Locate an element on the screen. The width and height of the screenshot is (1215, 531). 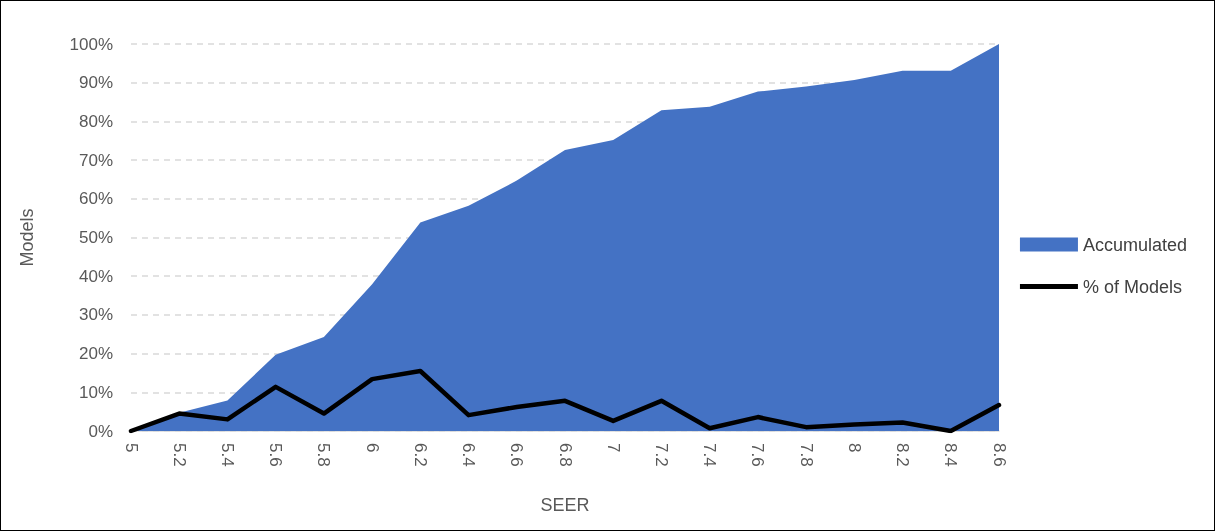
y-tick-label: 60% is located at coordinates (95, 199).